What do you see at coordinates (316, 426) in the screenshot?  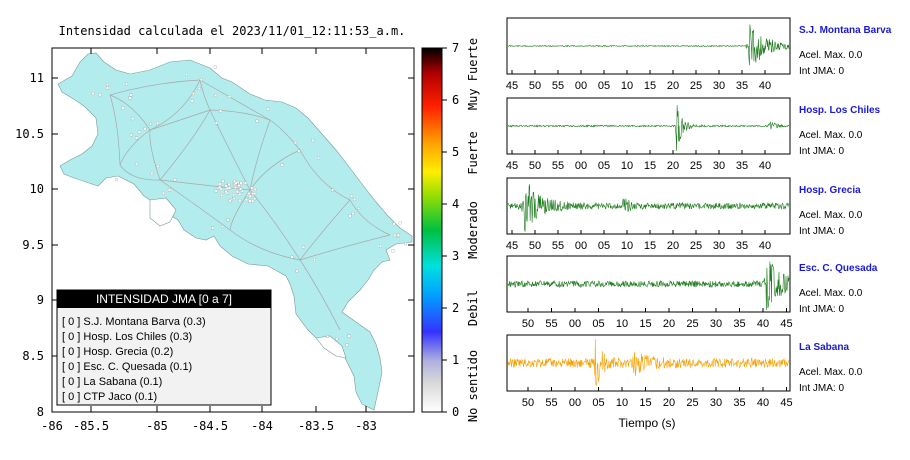 I see `map-x-tick-label: -83.5` at bounding box center [316, 426].